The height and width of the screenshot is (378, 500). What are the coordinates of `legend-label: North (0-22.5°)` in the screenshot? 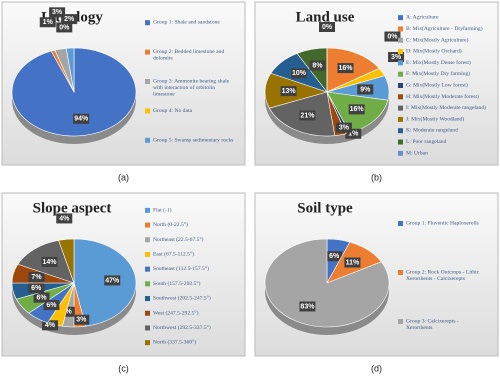 It's located at (170, 224).